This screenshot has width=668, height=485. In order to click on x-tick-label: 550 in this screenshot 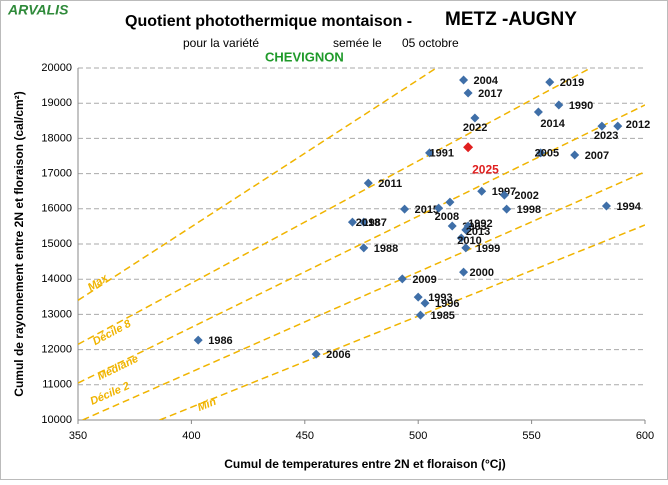, I will do `click(531, 436)`.